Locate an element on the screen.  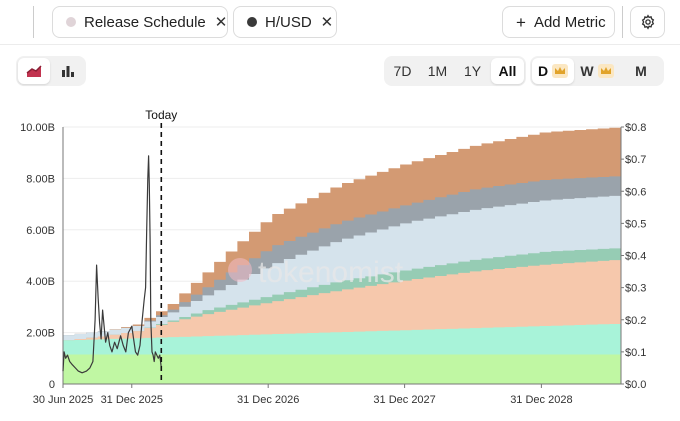
settings-button is located at coordinates (647, 22).